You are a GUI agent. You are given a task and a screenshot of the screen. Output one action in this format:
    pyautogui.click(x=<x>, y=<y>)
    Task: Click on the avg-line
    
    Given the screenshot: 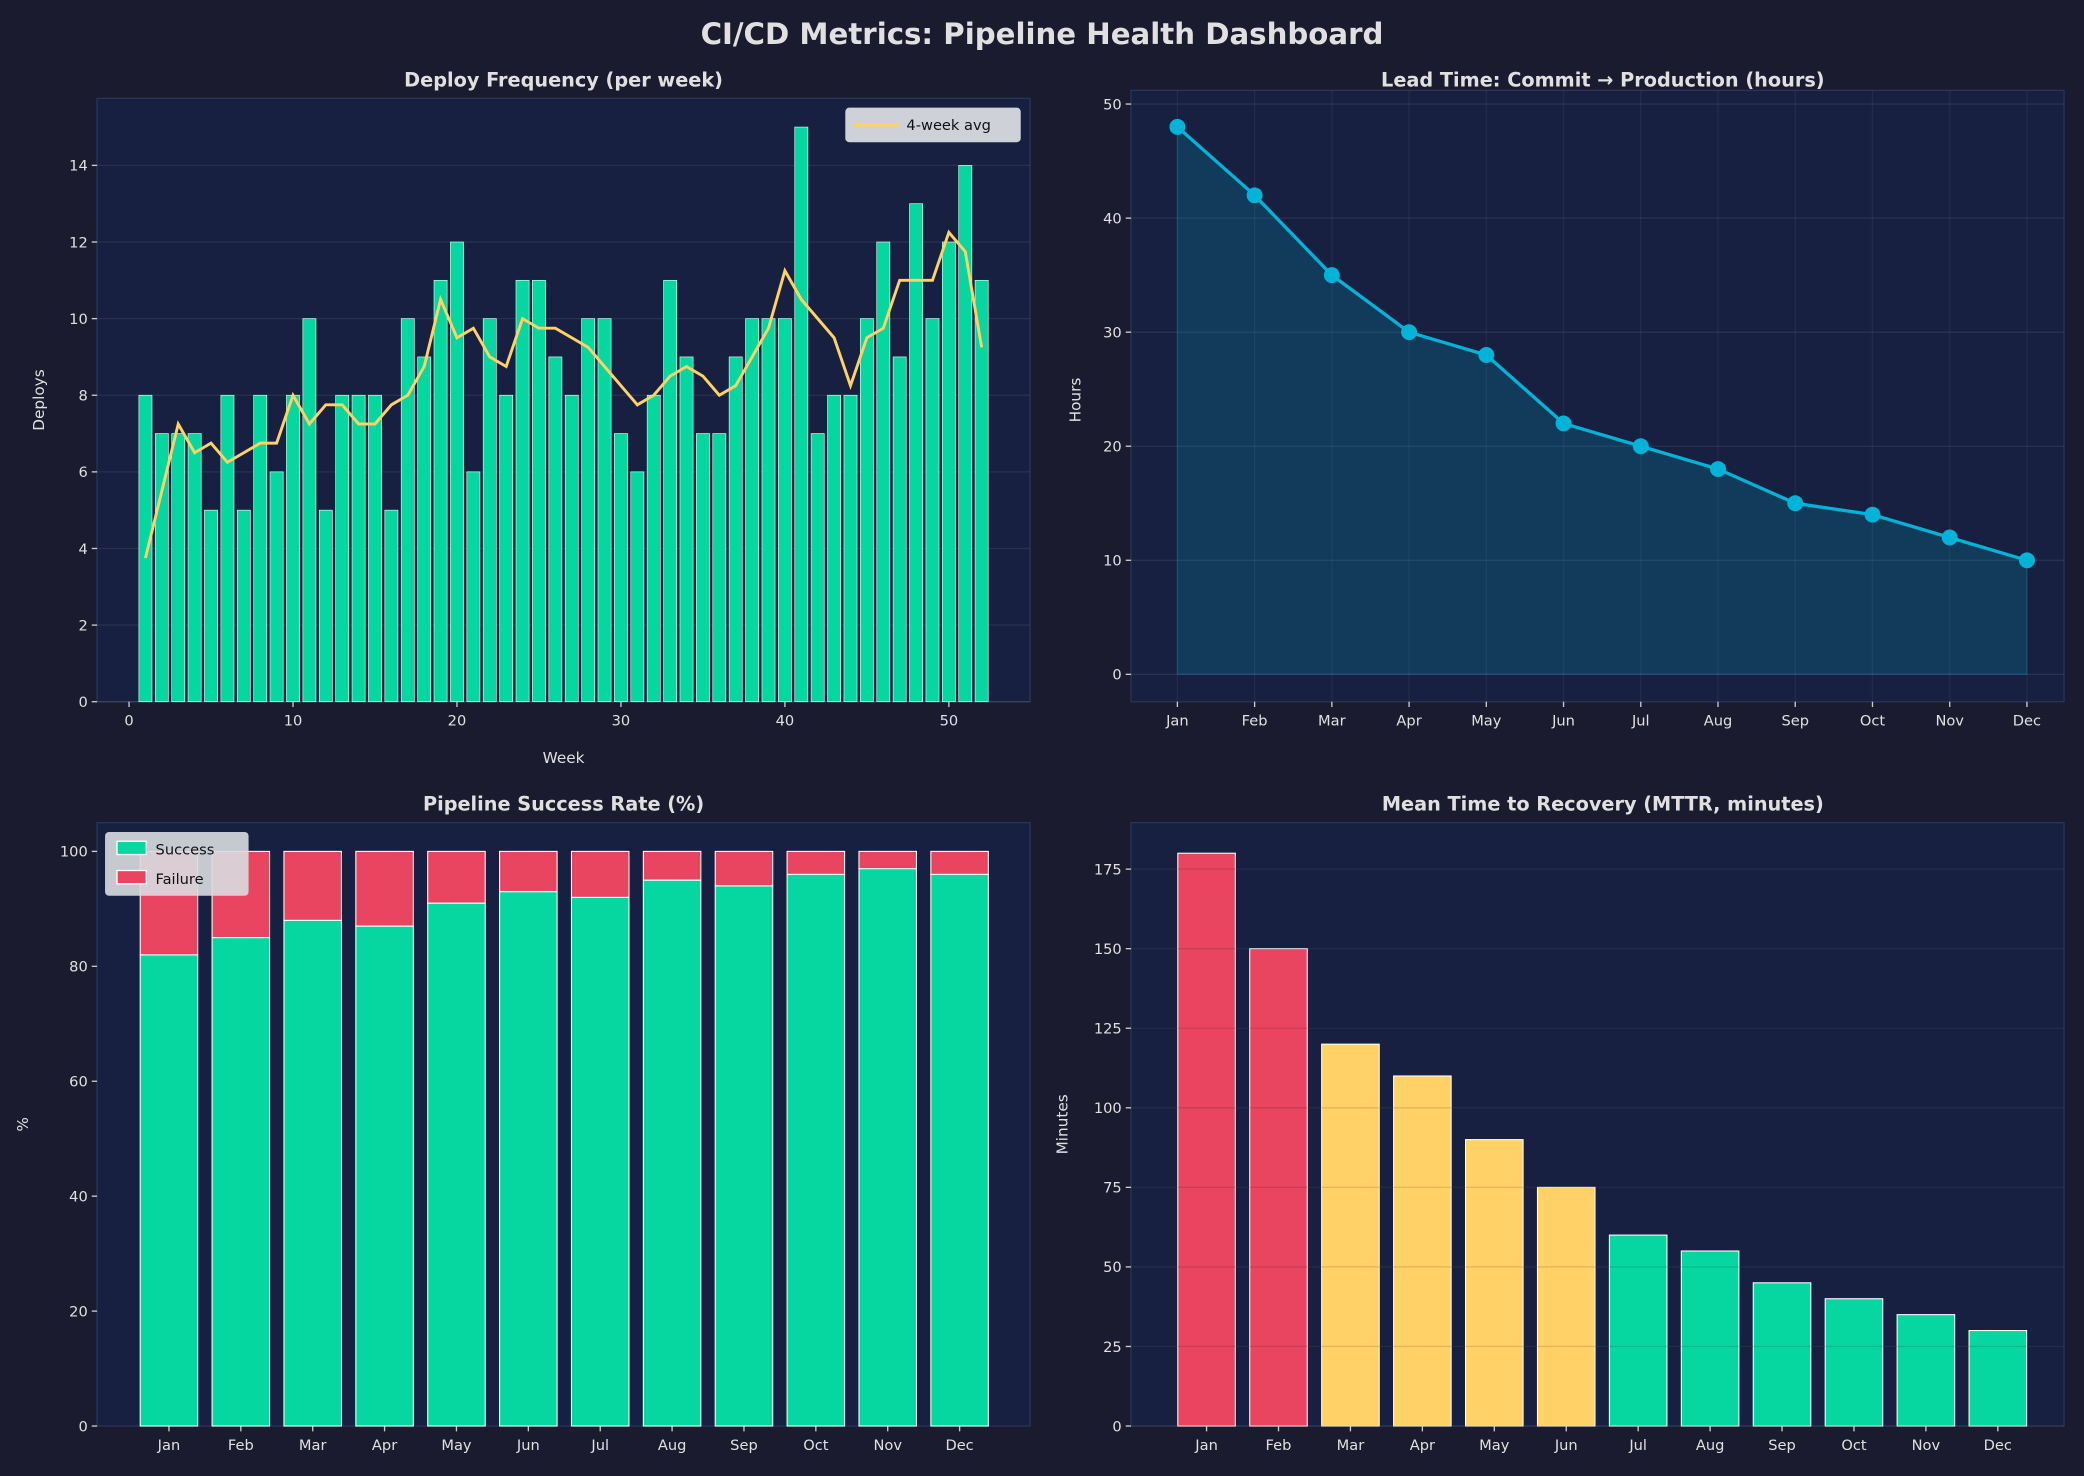 What is the action you would take?
    pyautogui.click(x=564, y=394)
    